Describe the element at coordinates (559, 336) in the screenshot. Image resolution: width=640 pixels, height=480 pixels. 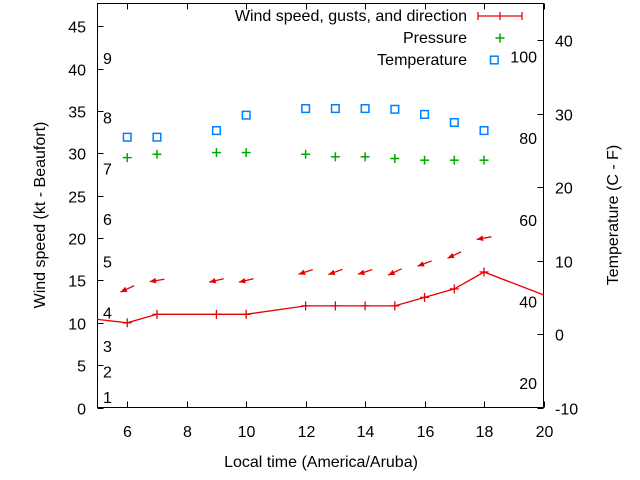
I see `y2-tick-label: 0` at that location.